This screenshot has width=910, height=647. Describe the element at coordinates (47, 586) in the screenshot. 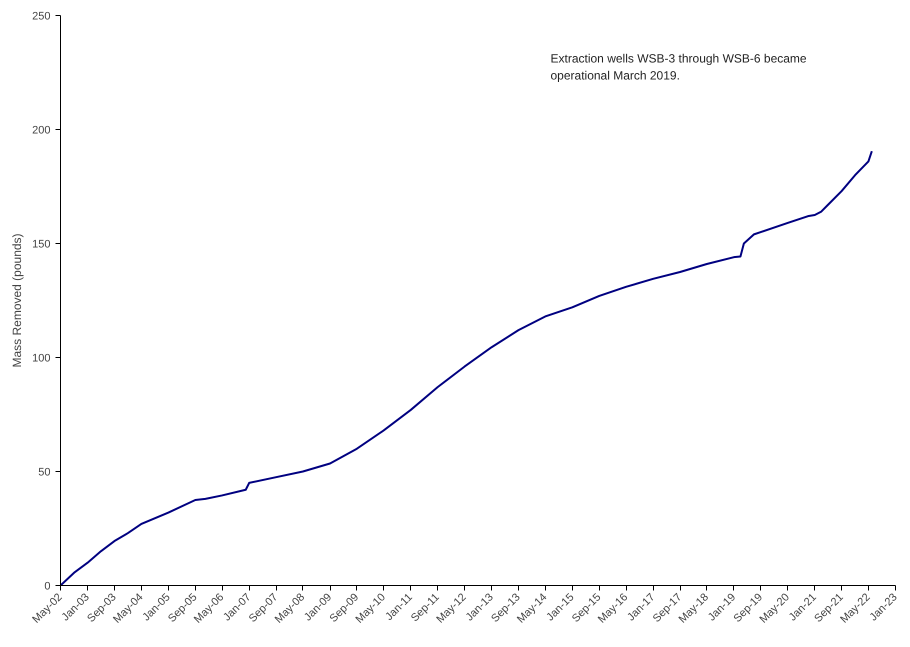

I see `y-tick-label: 0` at that location.